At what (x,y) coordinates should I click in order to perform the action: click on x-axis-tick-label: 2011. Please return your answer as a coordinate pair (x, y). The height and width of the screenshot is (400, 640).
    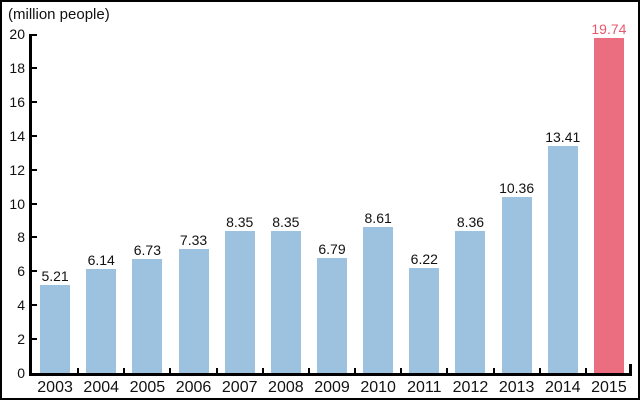
    Looking at the image, I should click on (424, 387).